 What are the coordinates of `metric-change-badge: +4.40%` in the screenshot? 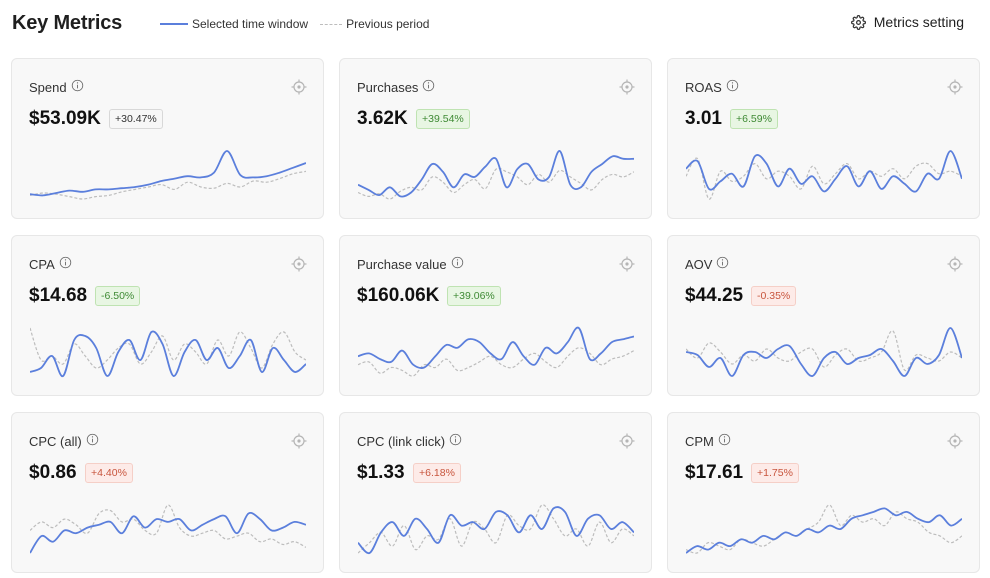 It's located at (109, 473).